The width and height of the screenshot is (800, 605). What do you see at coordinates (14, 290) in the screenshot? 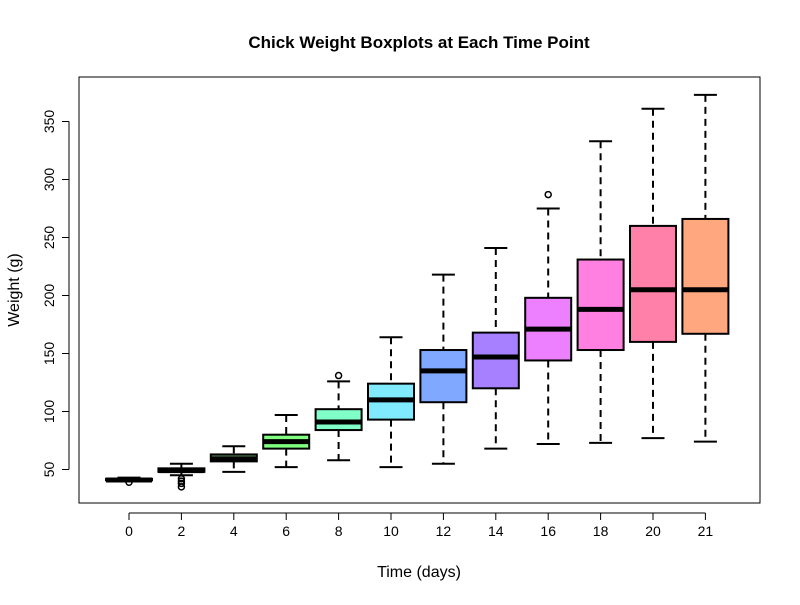
I see `y-axis-label: Weight (g)` at bounding box center [14, 290].